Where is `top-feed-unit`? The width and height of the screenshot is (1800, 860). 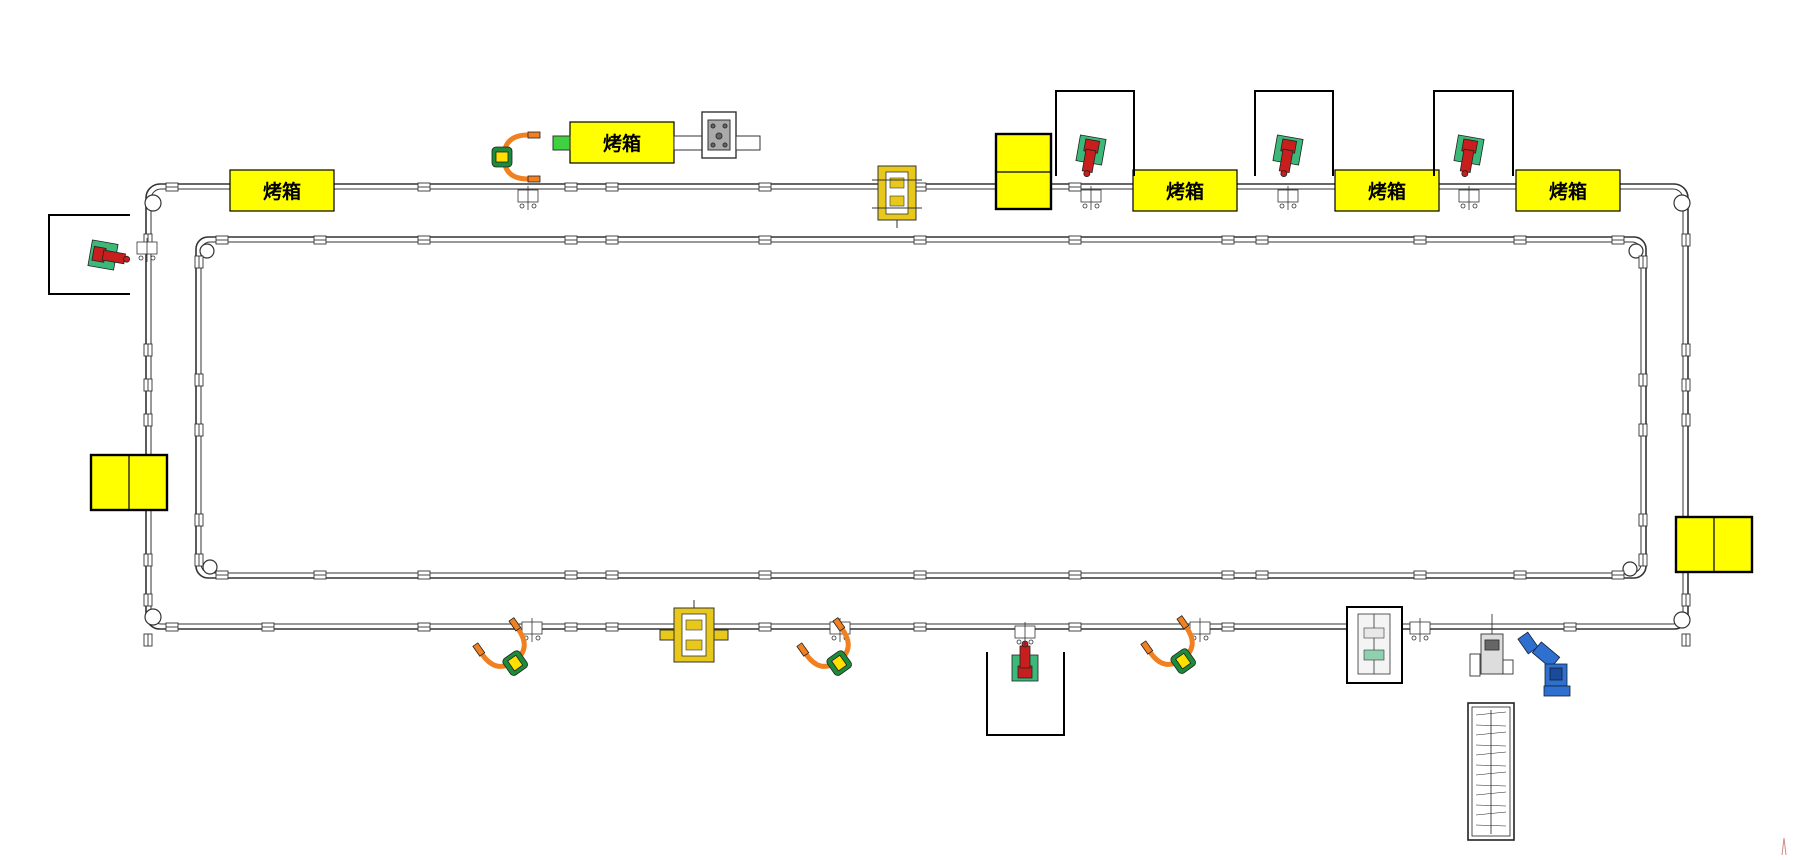 top-feed-unit is located at coordinates (656, 135).